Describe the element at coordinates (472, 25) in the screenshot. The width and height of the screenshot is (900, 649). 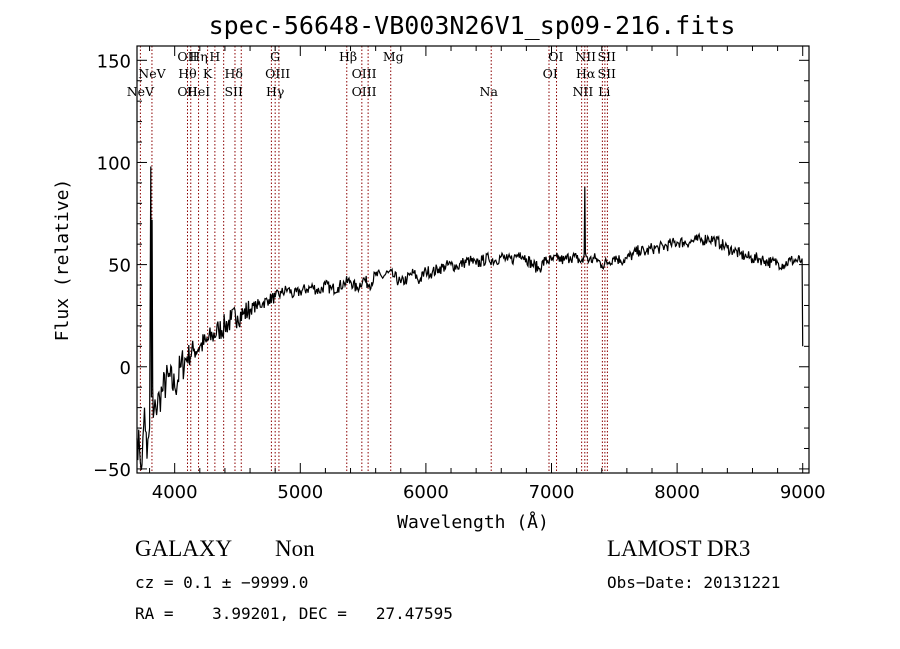
I see `chart-title: spec-56648-VB003N26V1_sp09-216.fits` at that location.